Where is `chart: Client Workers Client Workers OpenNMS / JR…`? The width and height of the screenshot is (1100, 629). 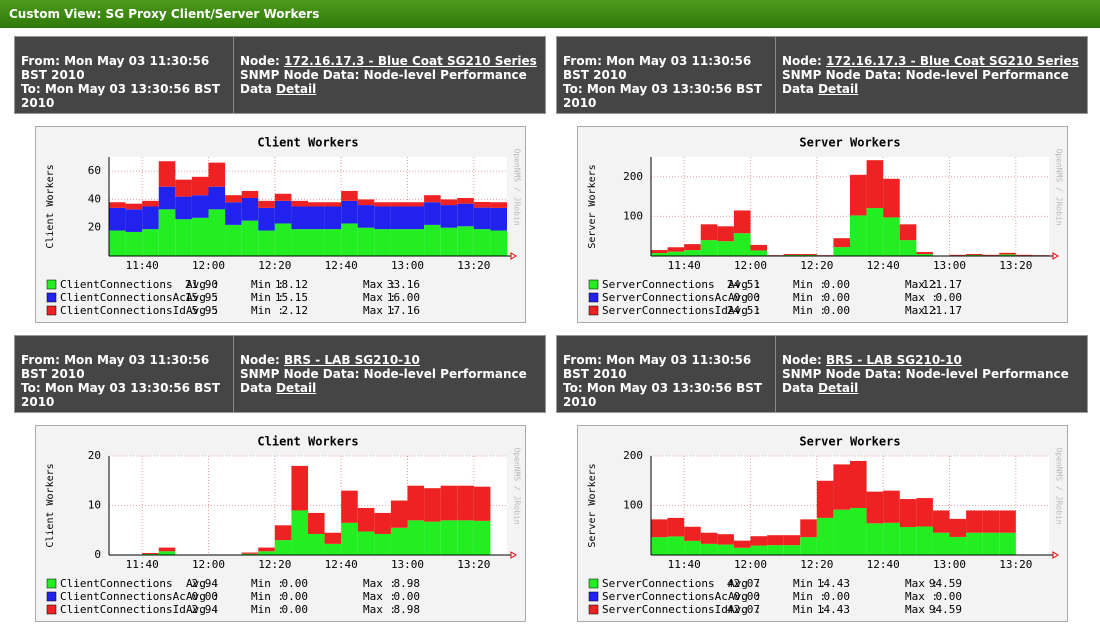 chart: Client Workers Client Workers OpenNMS / JR… is located at coordinates (283, 227).